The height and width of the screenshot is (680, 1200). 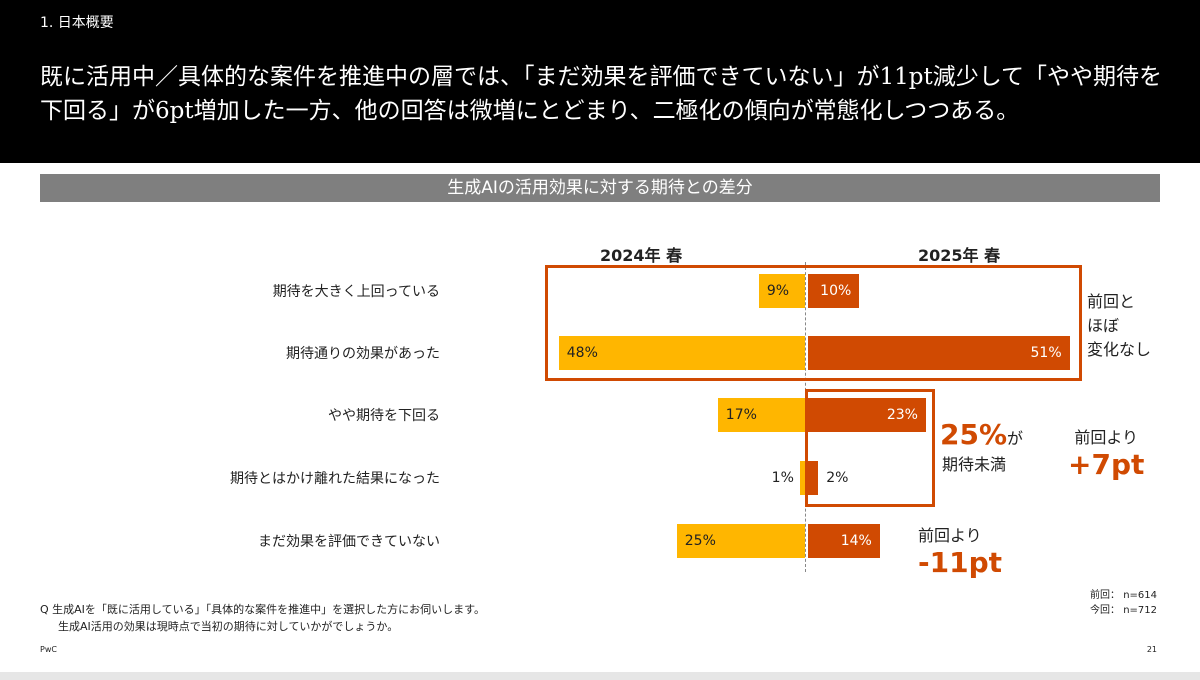 I want to click on minus-label: 前回より, so click(x=950, y=535).